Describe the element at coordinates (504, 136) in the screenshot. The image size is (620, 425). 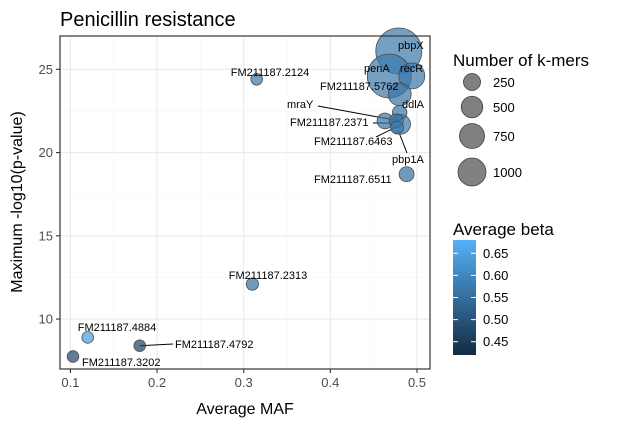
I see `size-legend-label: 750` at that location.